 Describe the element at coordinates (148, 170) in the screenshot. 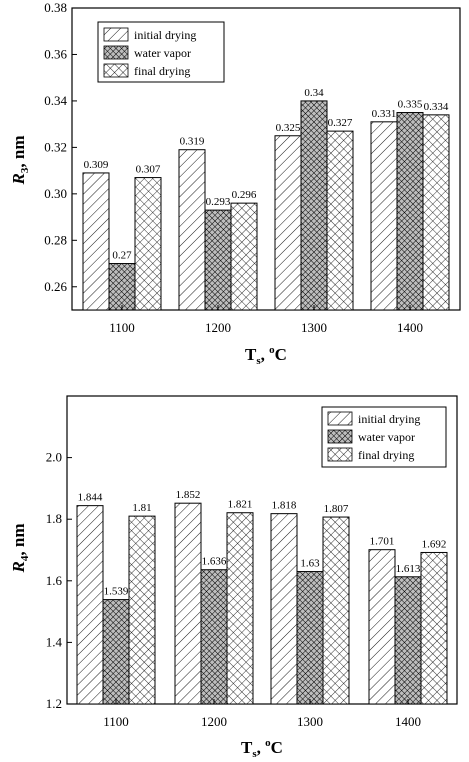

I see `data-label: 0.307` at that location.